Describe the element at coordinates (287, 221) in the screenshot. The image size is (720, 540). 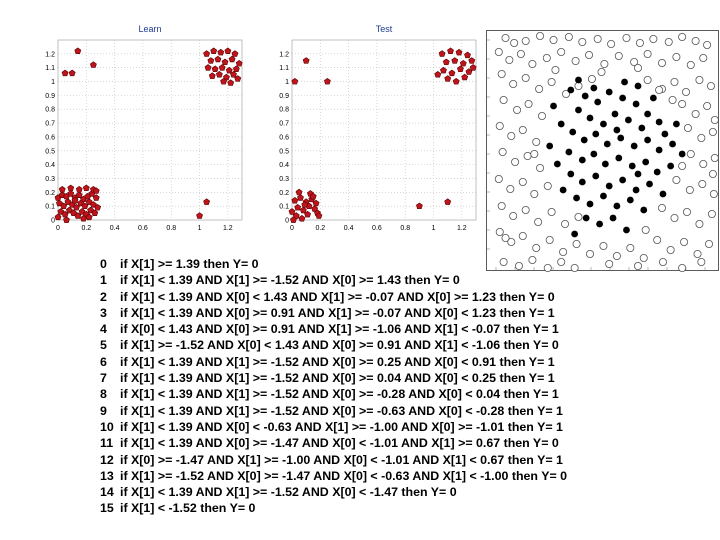
I see `test-y-tick-label: 0` at that location.